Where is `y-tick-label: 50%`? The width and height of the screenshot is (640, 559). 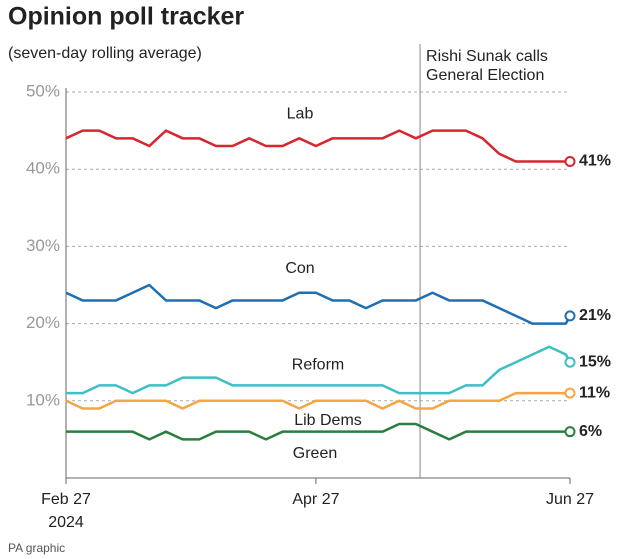
y-tick-label: 50% is located at coordinates (43, 90).